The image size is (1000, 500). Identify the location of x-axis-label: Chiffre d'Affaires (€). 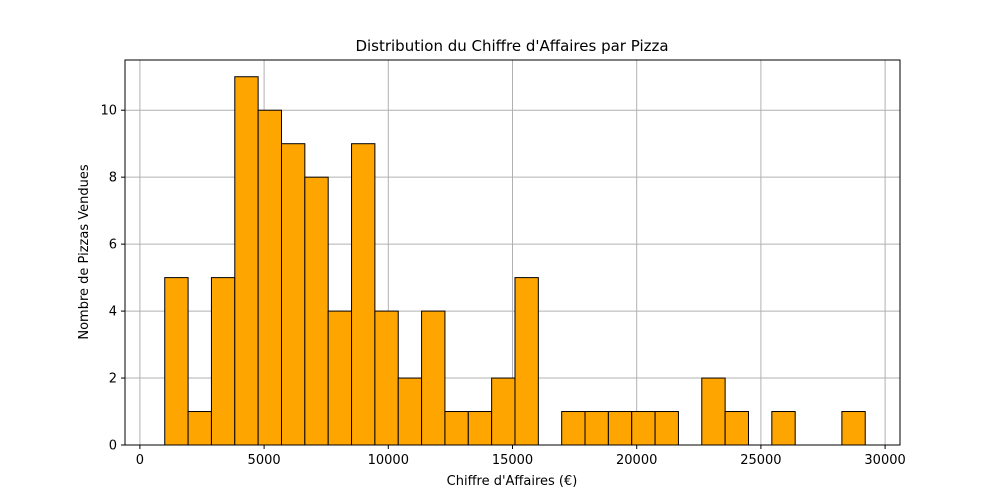
(512, 481).